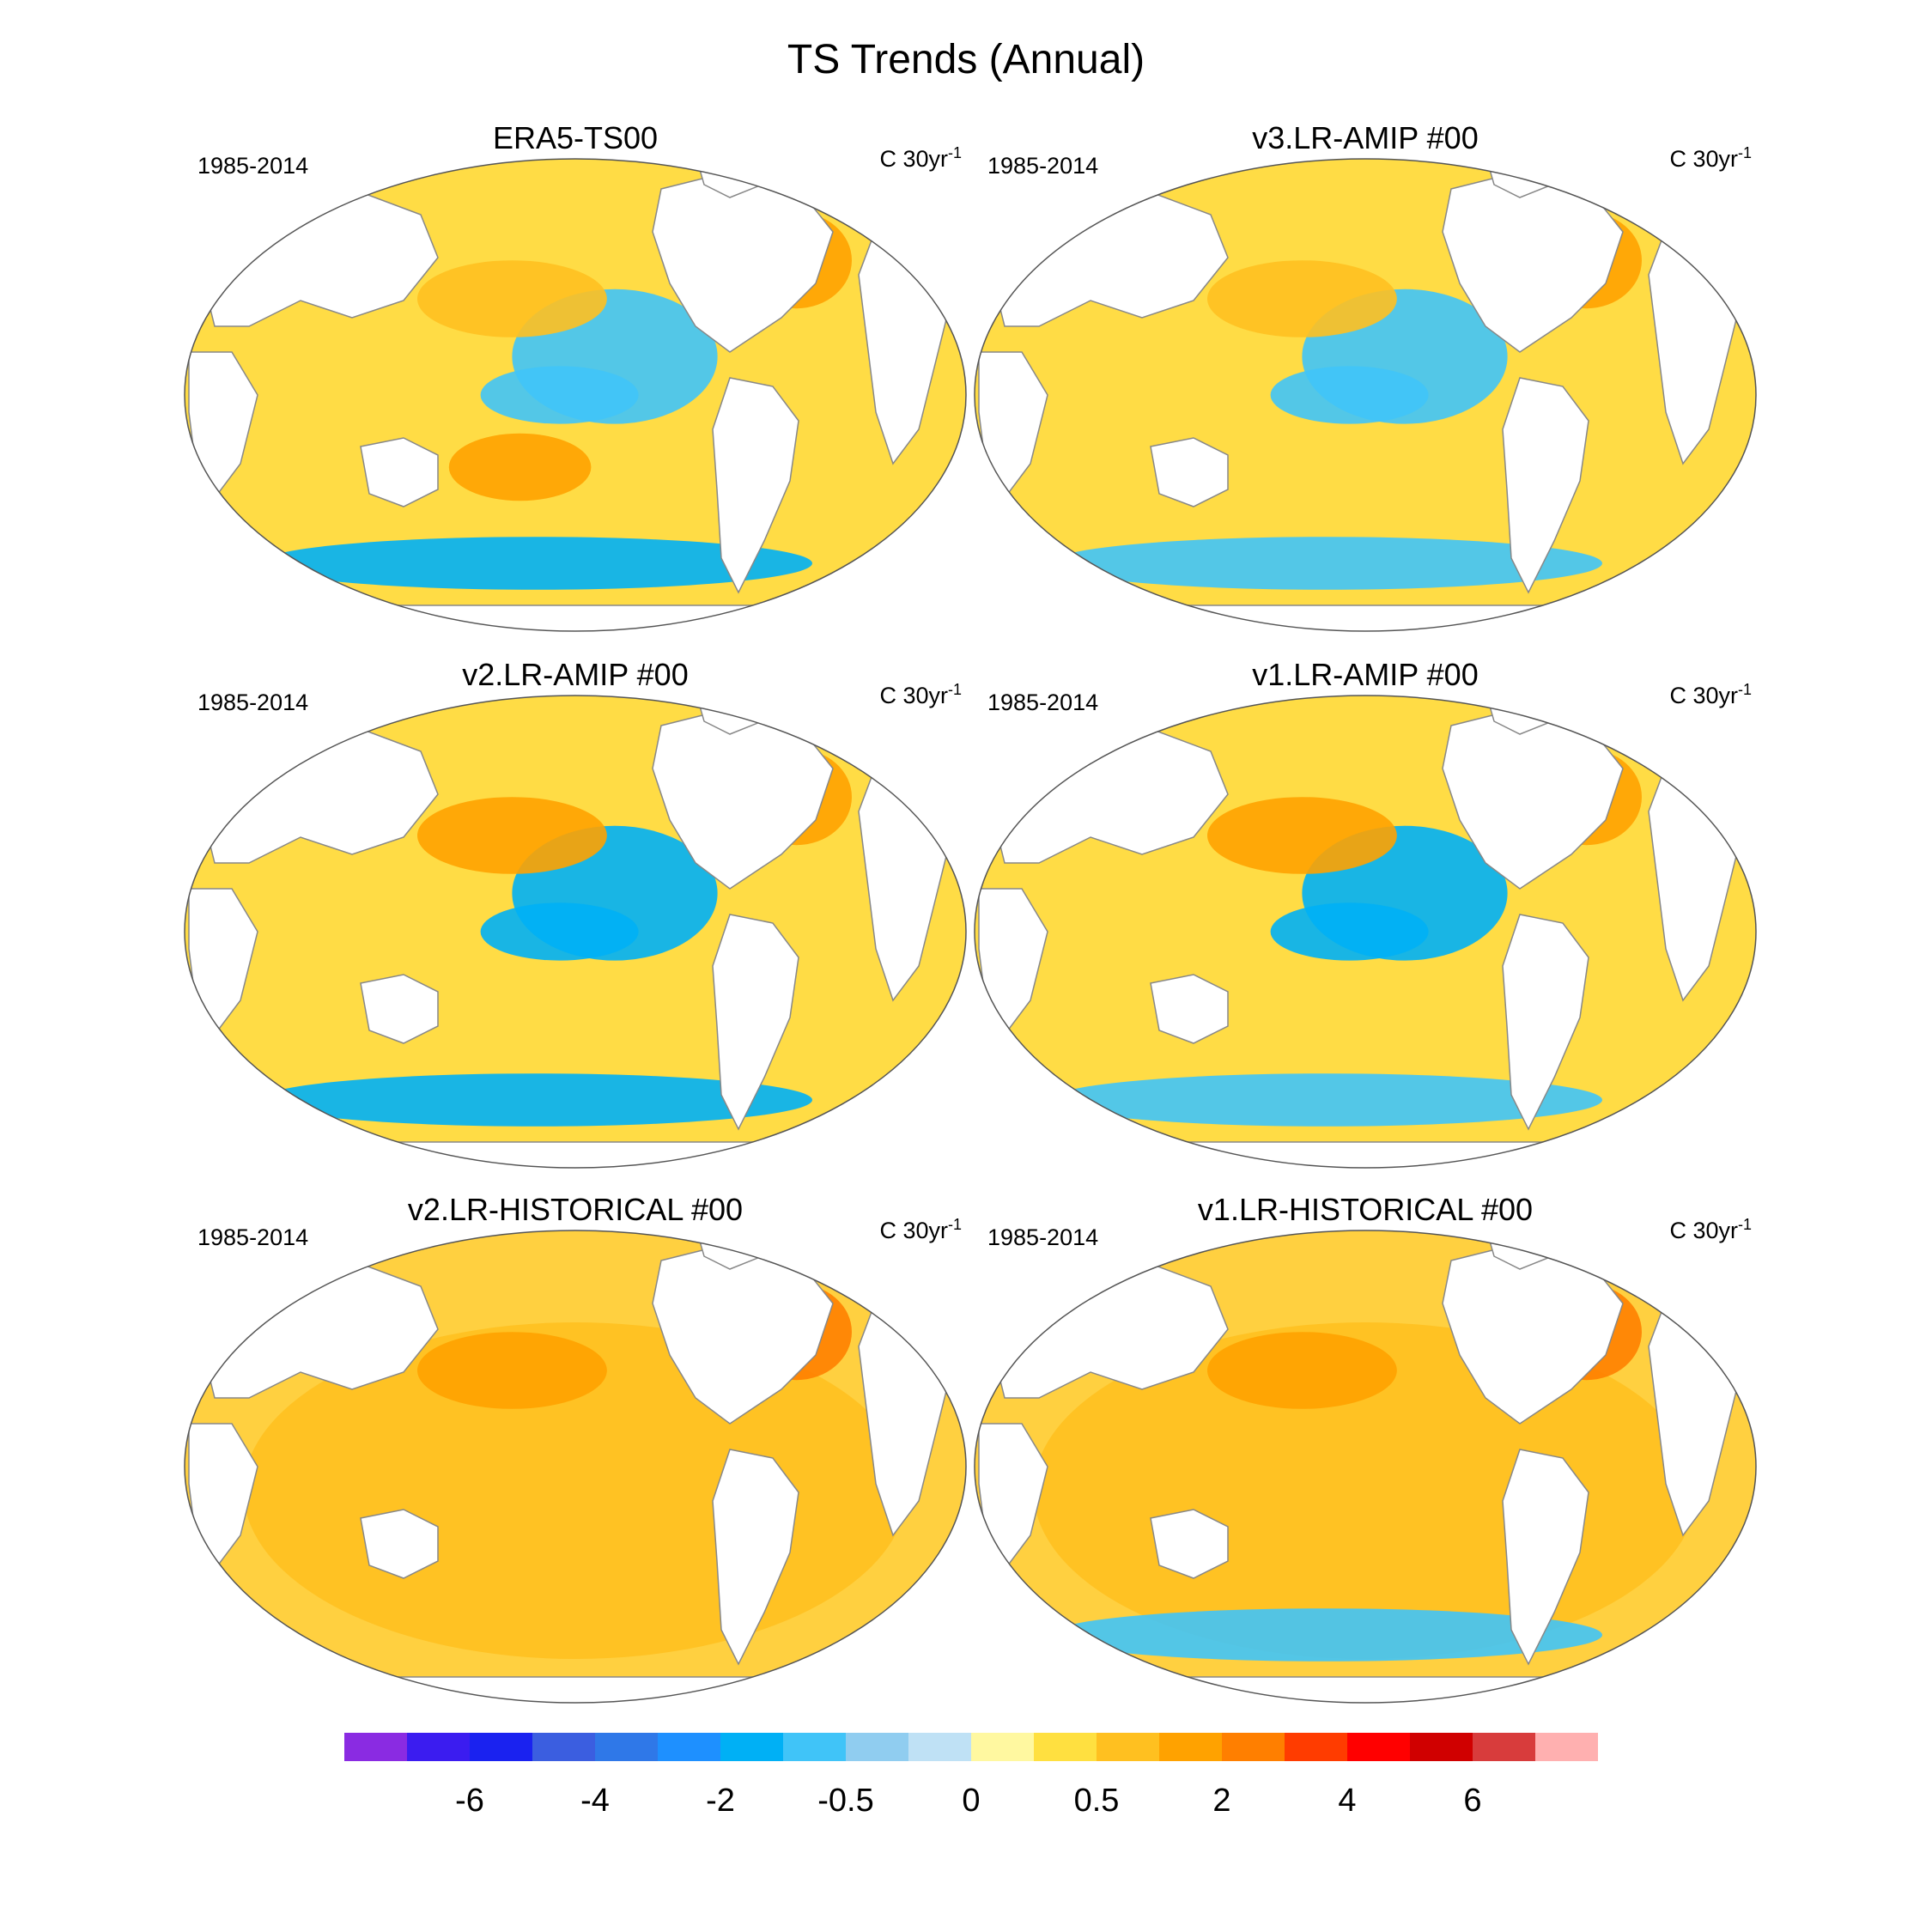  Describe the element at coordinates (595, 1801) in the screenshot. I see `colorbar-tick-label: -4` at that location.